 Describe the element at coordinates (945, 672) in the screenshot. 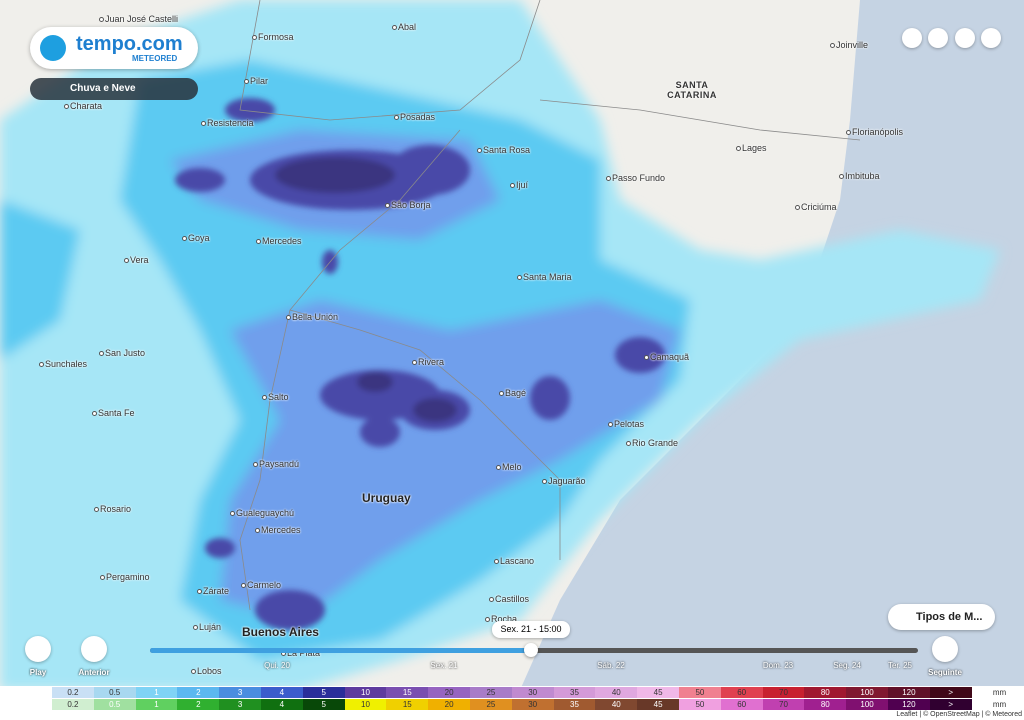

I see `button-label: Seguinte` at that location.